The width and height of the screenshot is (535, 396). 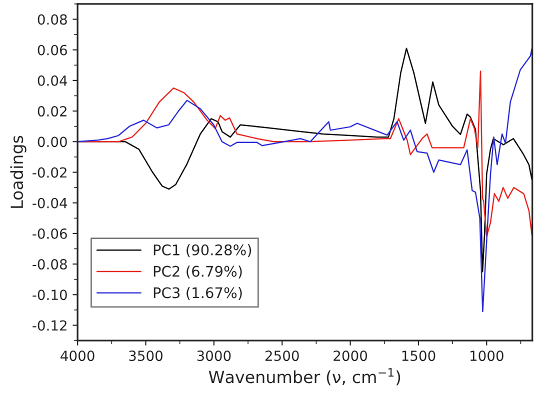 What do you see at coordinates (52, 142) in the screenshot?
I see `y-tick-label: 0.00` at bounding box center [52, 142].